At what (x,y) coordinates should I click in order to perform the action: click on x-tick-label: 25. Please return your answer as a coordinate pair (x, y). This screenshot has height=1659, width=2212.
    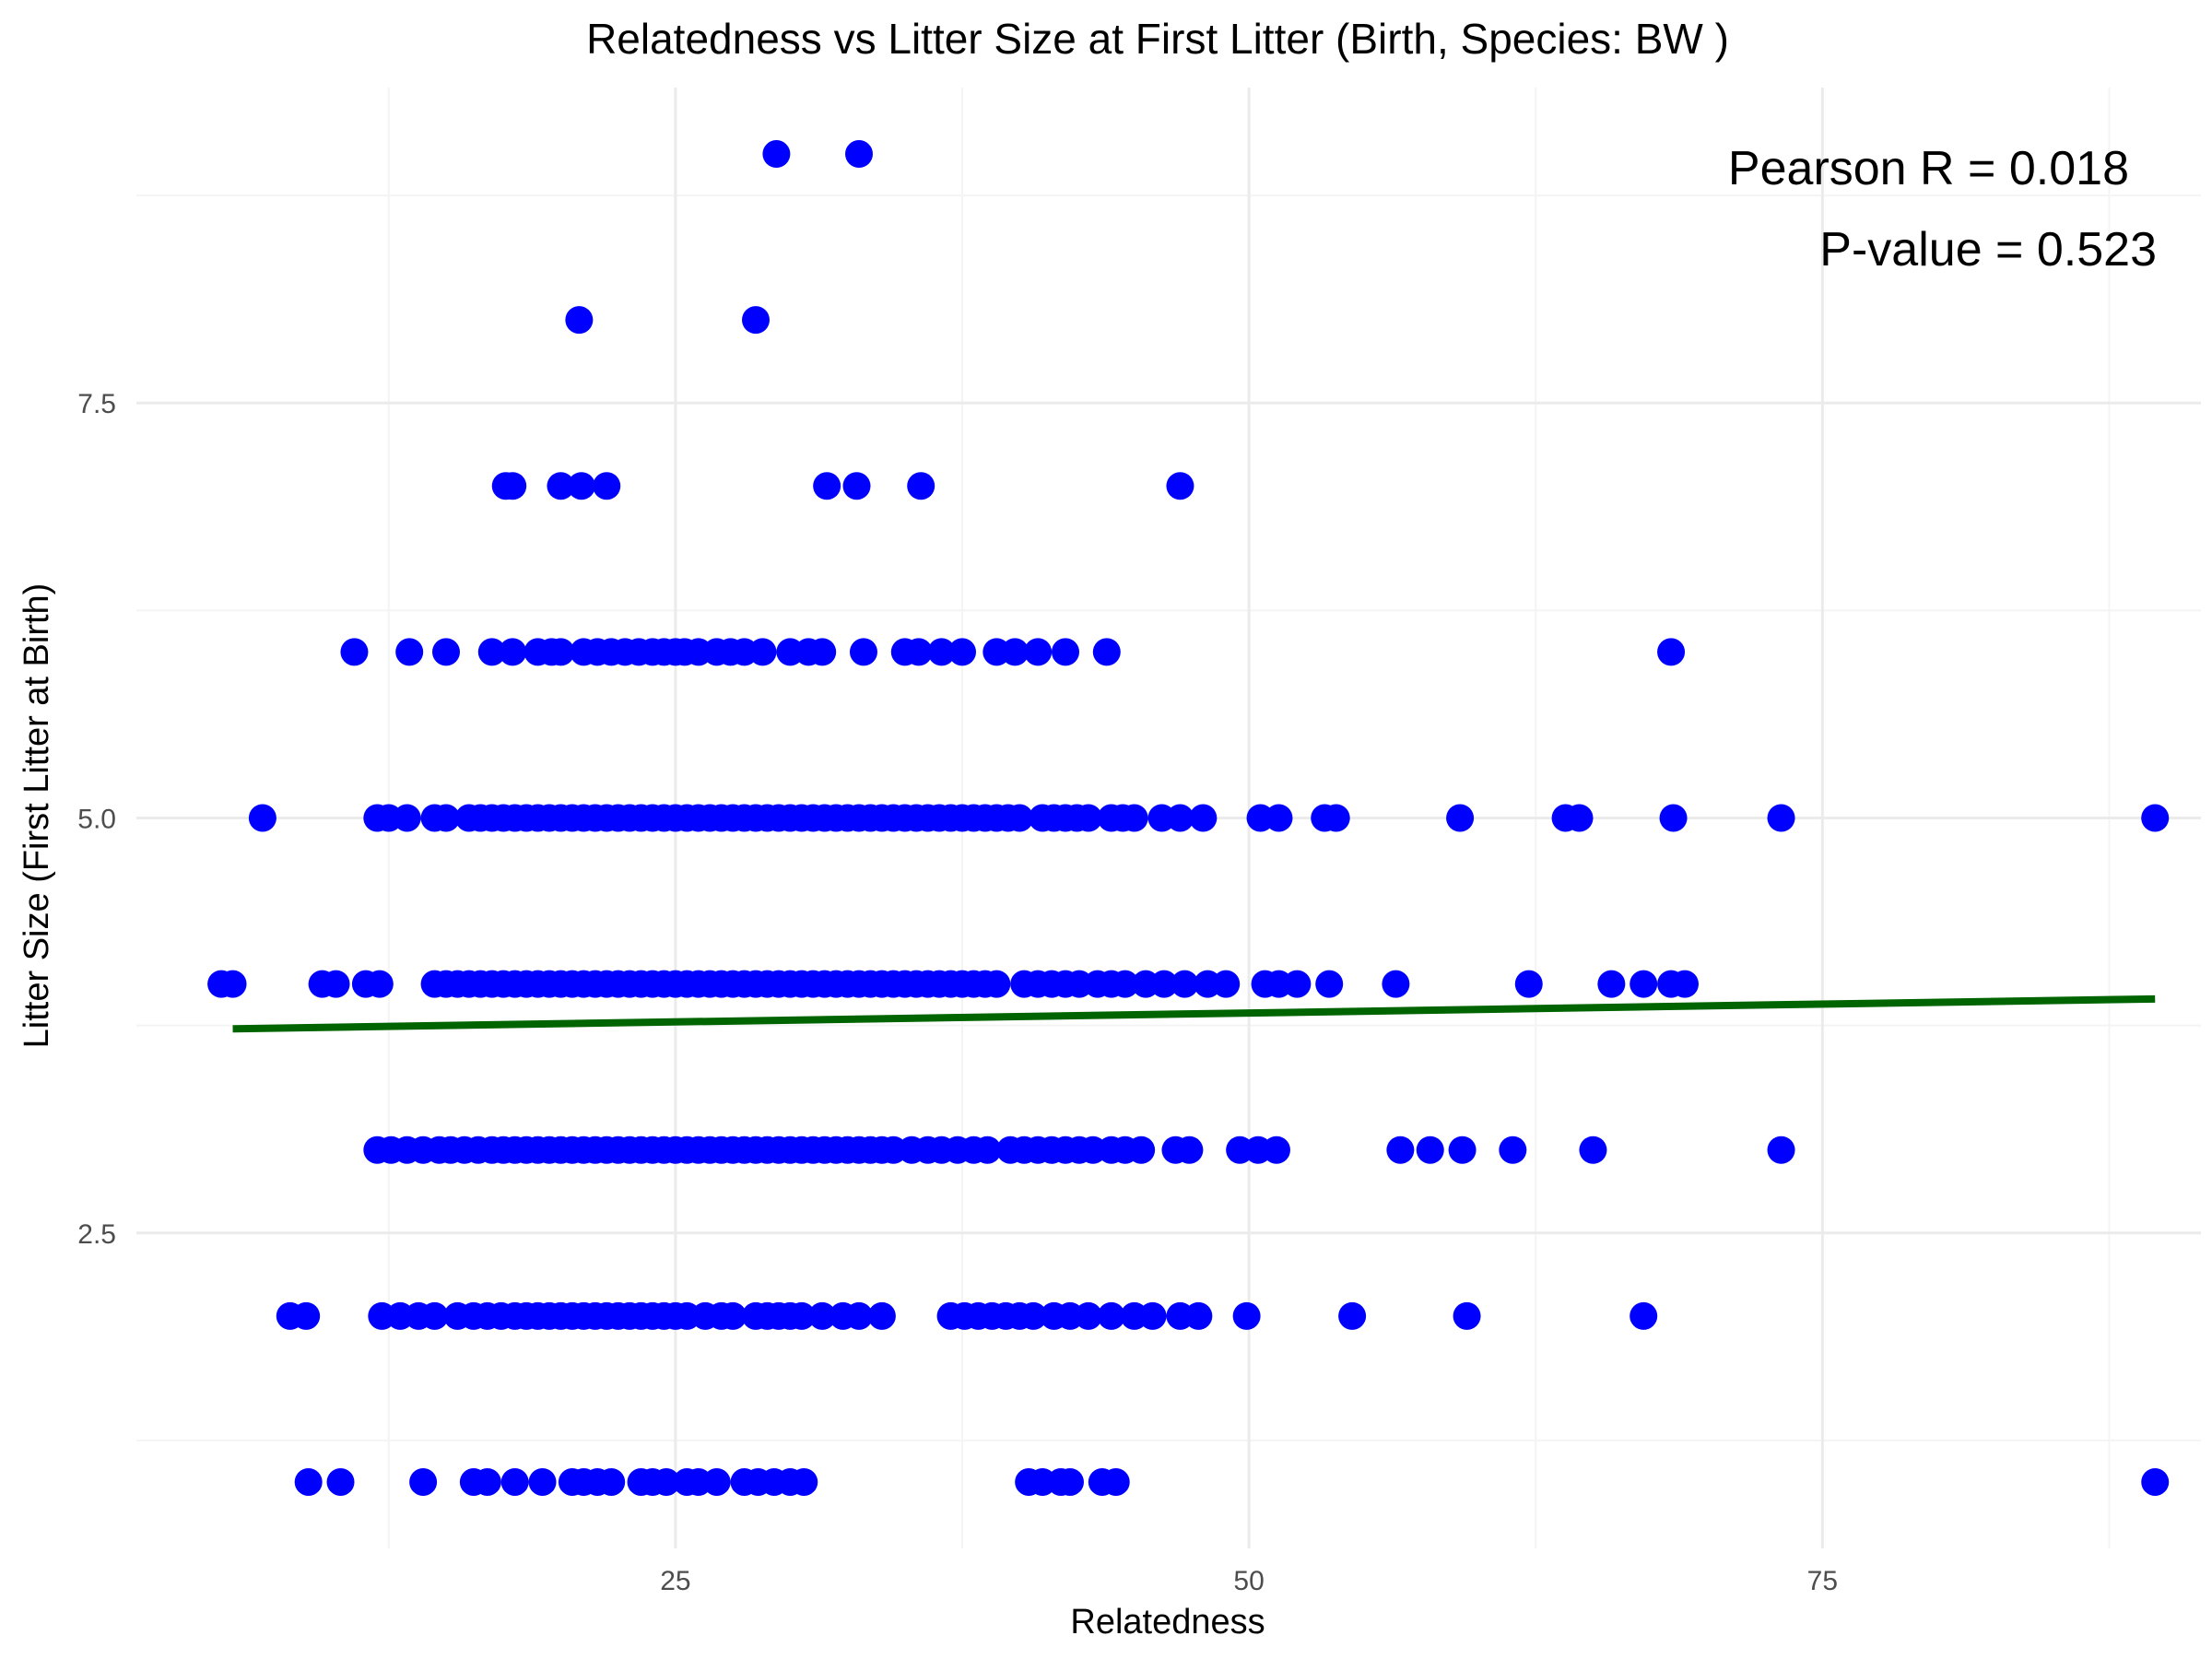
    Looking at the image, I should click on (675, 1581).